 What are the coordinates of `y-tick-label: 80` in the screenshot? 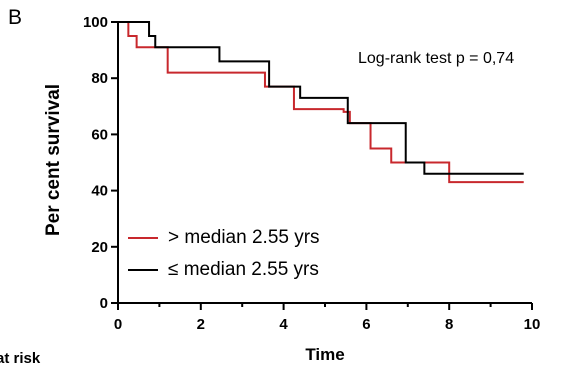 It's located at (99, 78).